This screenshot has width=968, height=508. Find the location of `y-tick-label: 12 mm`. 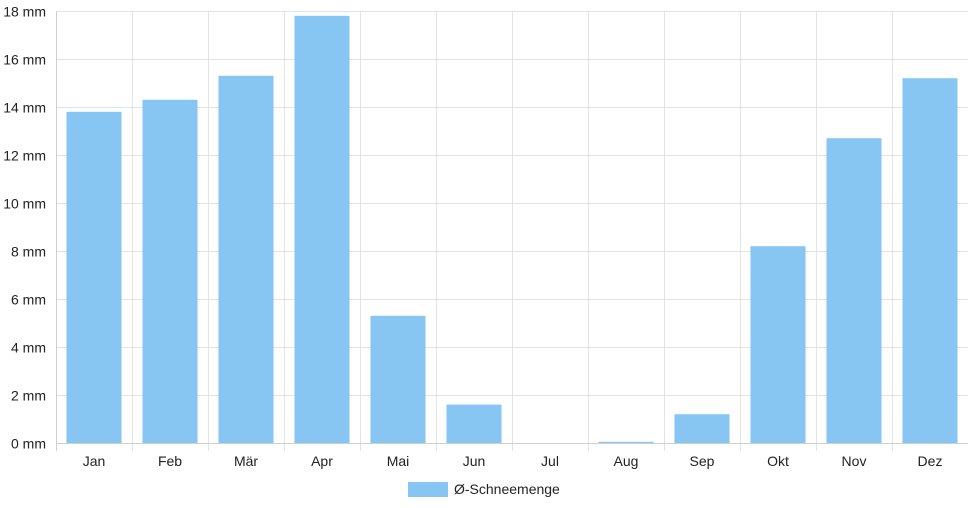

y-tick-label: 12 mm is located at coordinates (24, 156).